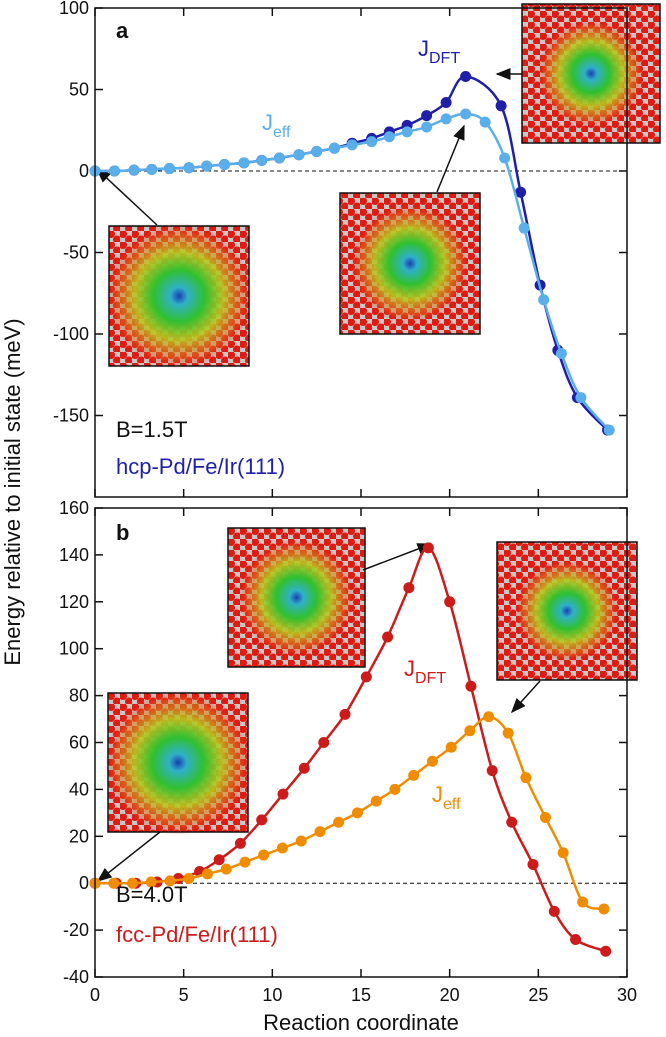  Describe the element at coordinates (79, 789) in the screenshot. I see `y-tick-label: 40` at that location.